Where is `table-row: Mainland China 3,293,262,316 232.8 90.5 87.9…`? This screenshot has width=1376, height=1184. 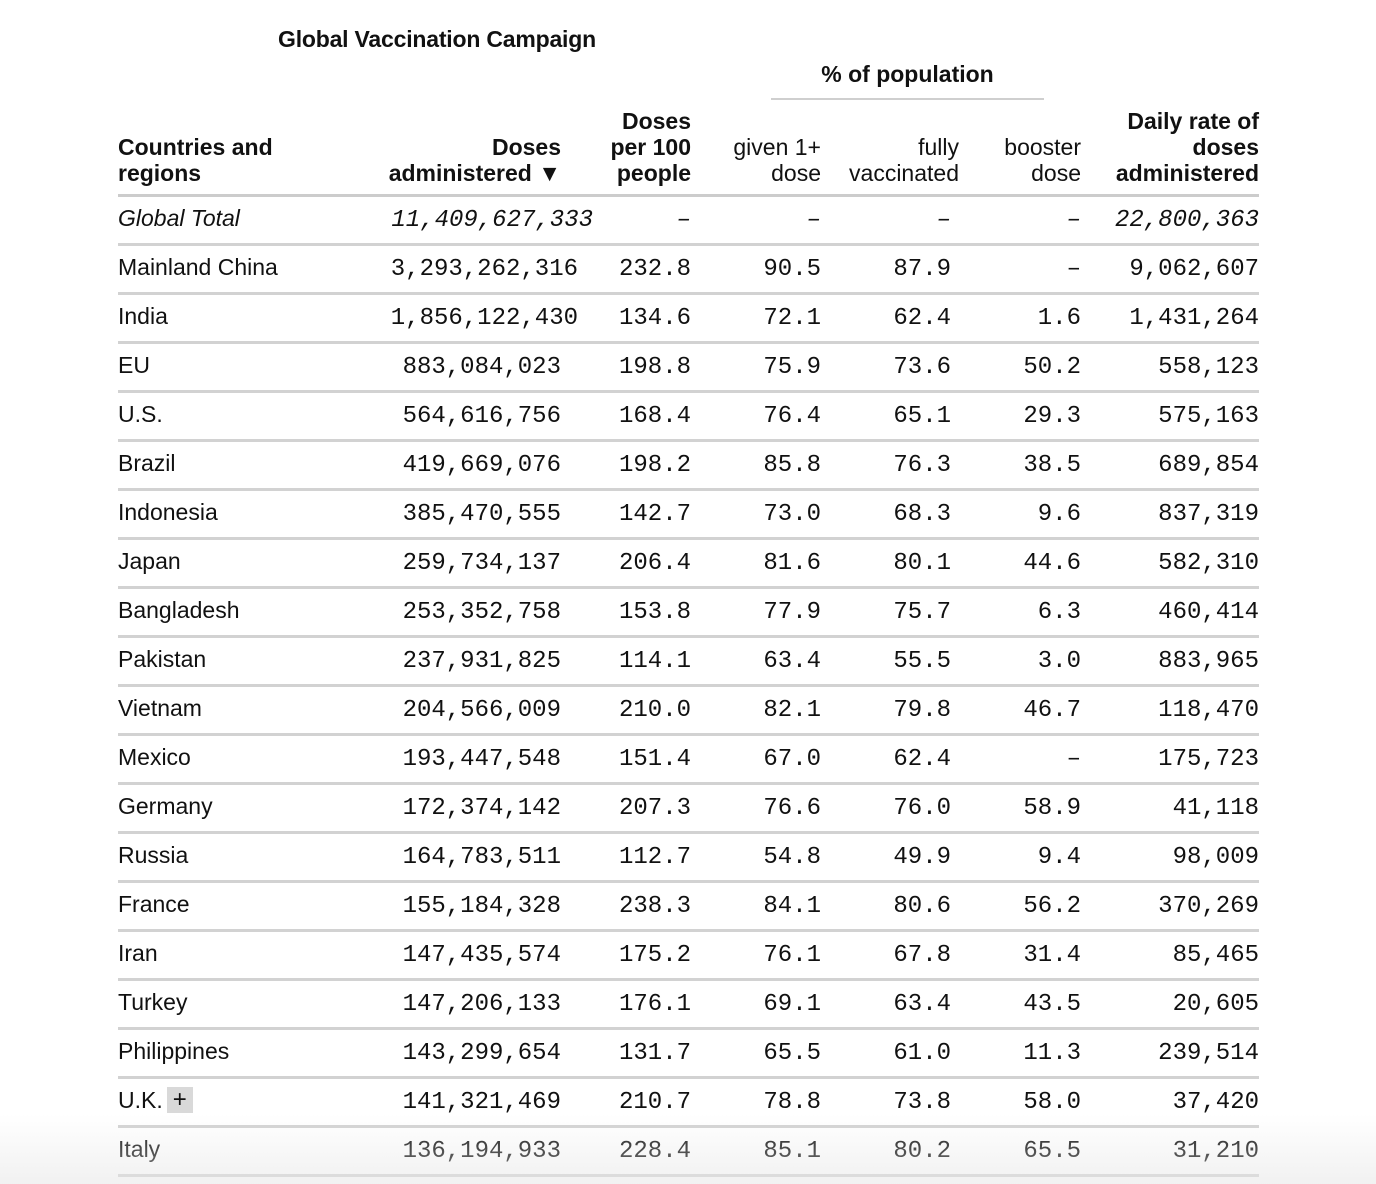 table-row: Mainland China 3,293,262,316 232.8 90.5 87.9… is located at coordinates (688, 270).